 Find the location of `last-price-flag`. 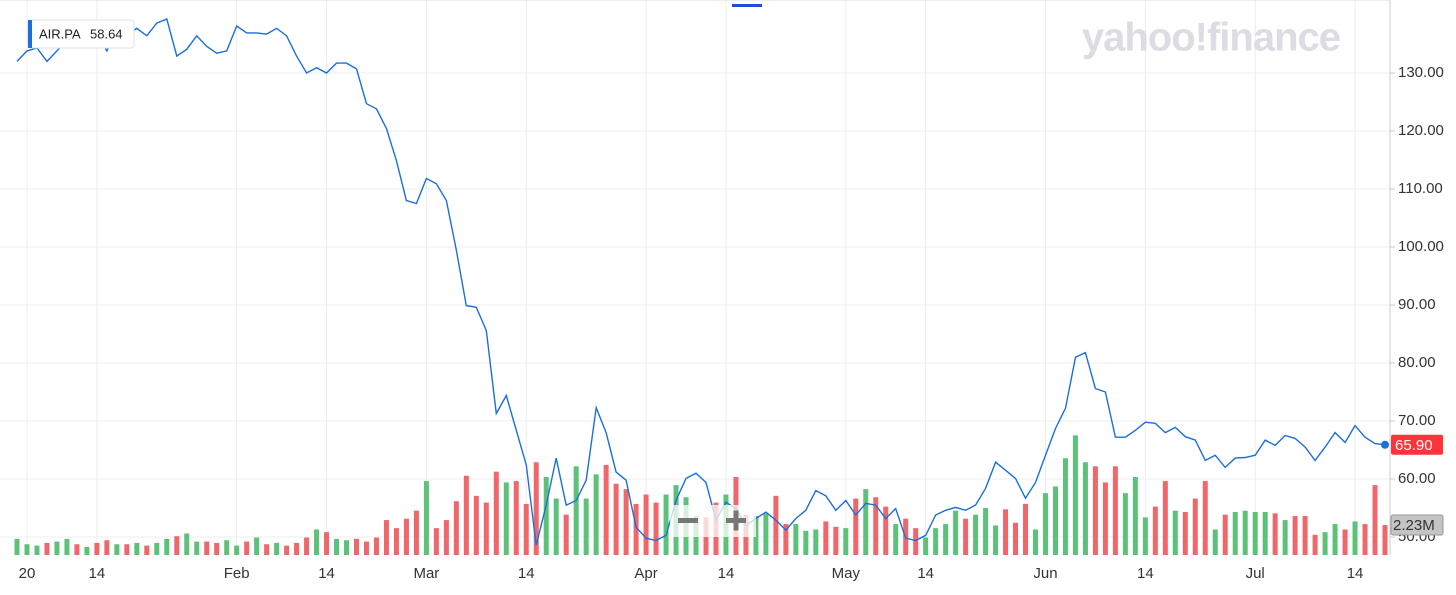

last-price-flag is located at coordinates (1417, 444).